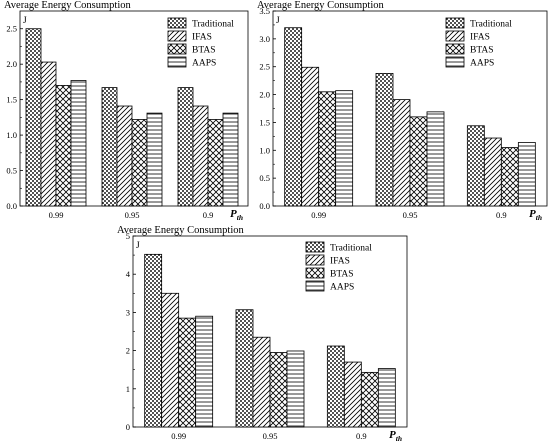 The width and height of the screenshot is (550, 445). Describe the element at coordinates (128, 312) in the screenshot. I see `y-tick-label: 3` at that location.